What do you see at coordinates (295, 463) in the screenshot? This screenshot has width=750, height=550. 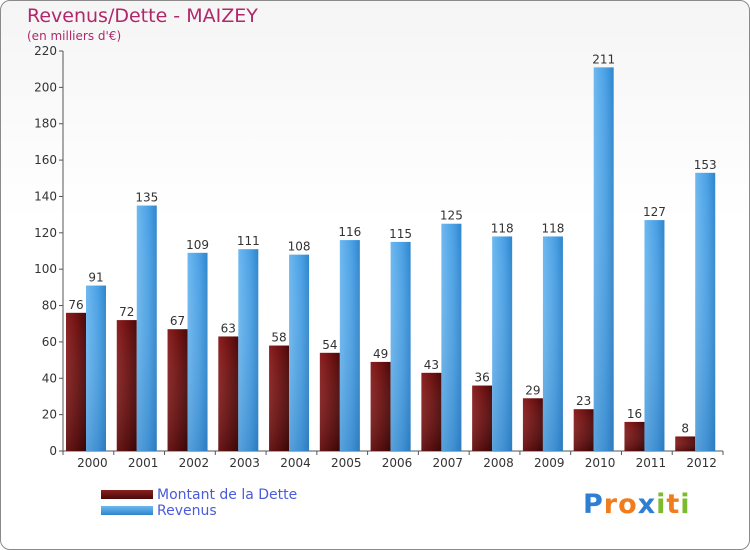 I see `x-tick-label: 2004` at bounding box center [295, 463].